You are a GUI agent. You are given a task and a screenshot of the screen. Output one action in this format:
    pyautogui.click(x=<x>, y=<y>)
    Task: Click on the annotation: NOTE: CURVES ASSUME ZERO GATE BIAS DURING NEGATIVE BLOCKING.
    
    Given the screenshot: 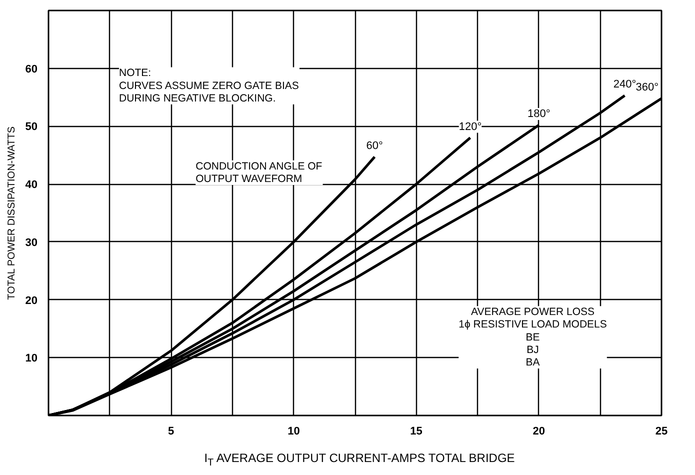 What is the action you would take?
    pyautogui.click(x=208, y=85)
    